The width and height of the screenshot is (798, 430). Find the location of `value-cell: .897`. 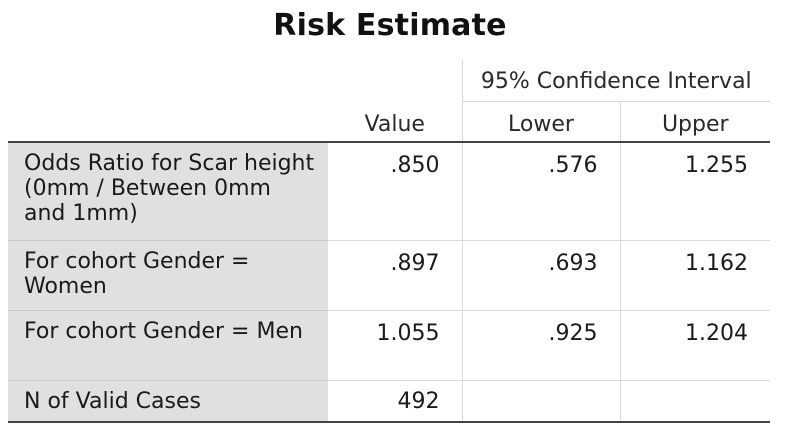

value-cell: .897 is located at coordinates (395, 275).